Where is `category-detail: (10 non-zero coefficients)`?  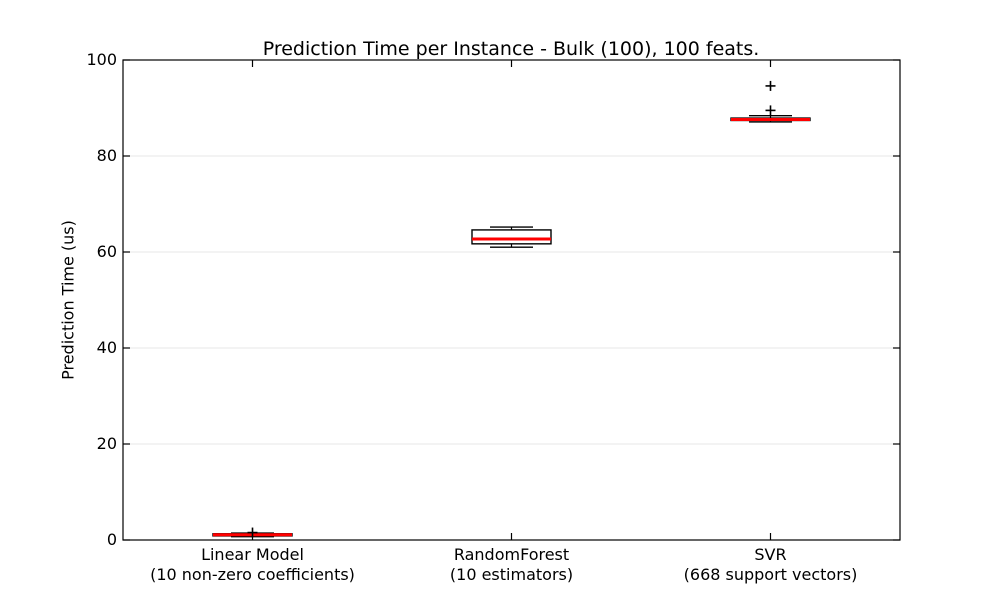 category-detail: (10 non-zero coefficients) is located at coordinates (252, 574).